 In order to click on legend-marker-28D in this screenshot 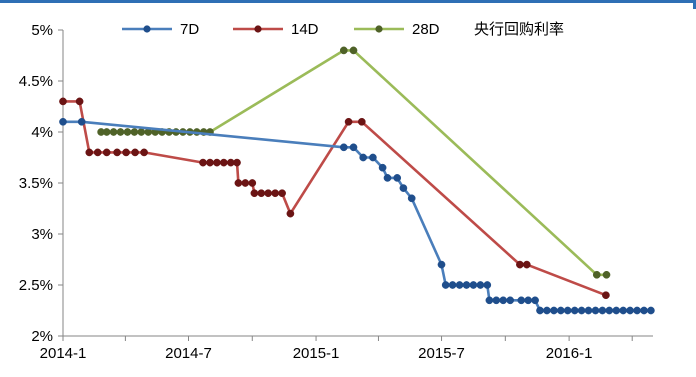, I will do `click(379, 29)`.